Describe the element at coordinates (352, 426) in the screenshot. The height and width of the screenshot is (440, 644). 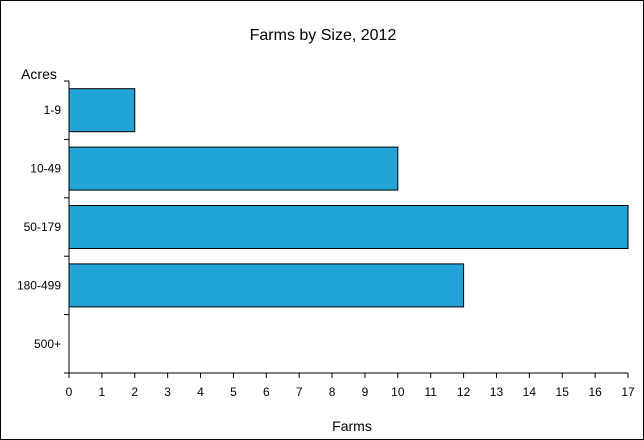
I see `x-axis-title: Farms` at that location.